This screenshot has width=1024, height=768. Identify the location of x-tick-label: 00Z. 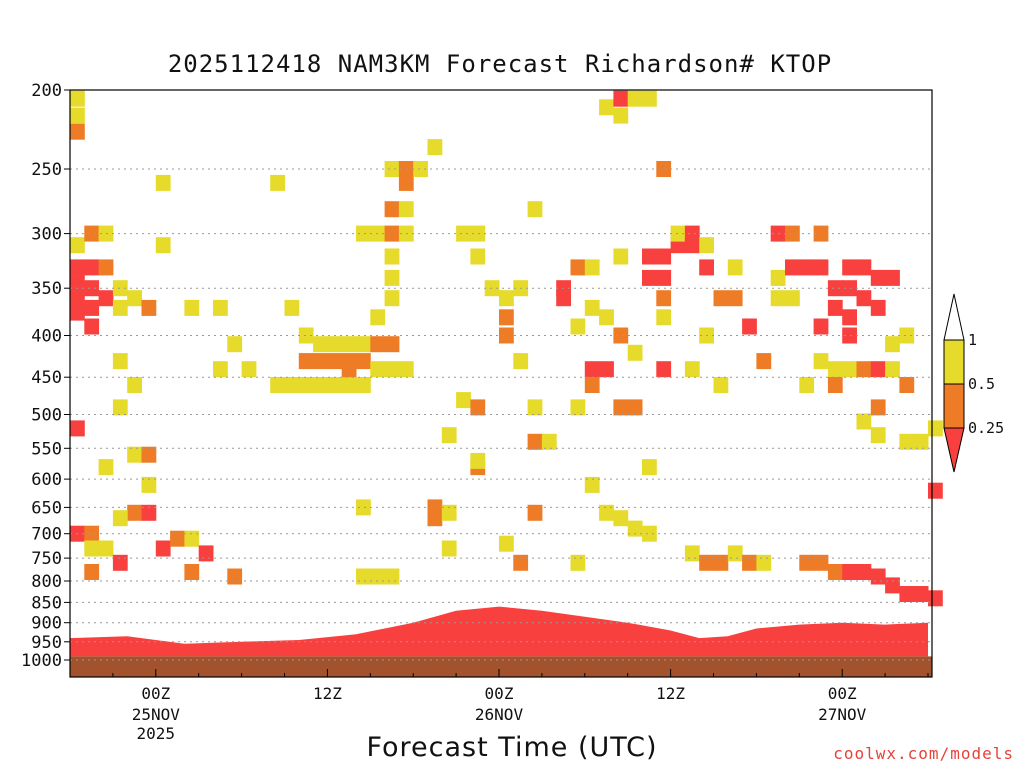
(499, 693).